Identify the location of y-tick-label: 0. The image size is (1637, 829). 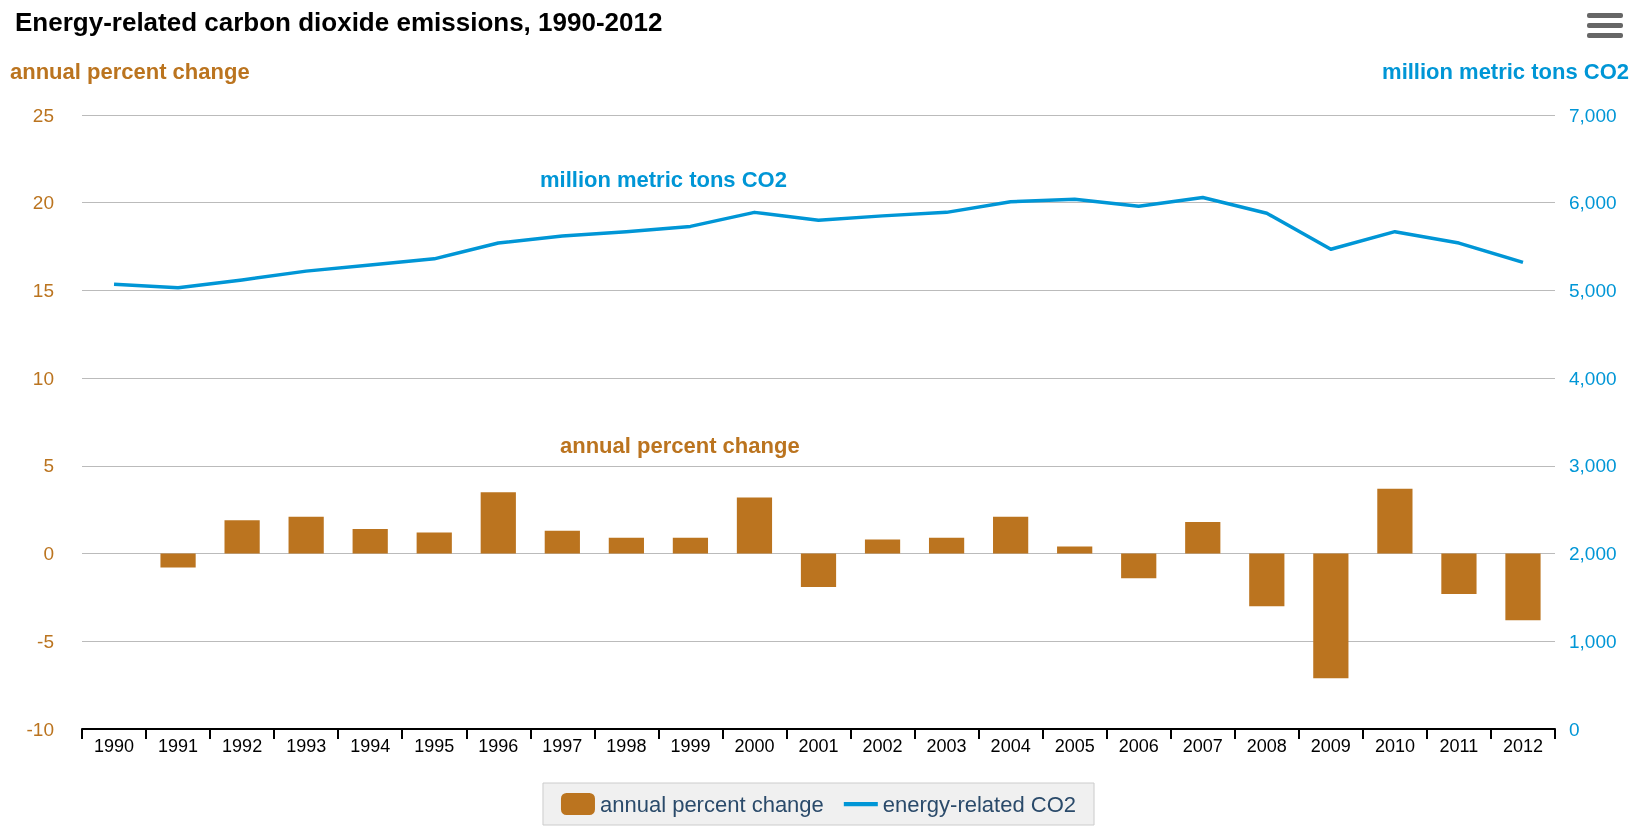
(48, 554).